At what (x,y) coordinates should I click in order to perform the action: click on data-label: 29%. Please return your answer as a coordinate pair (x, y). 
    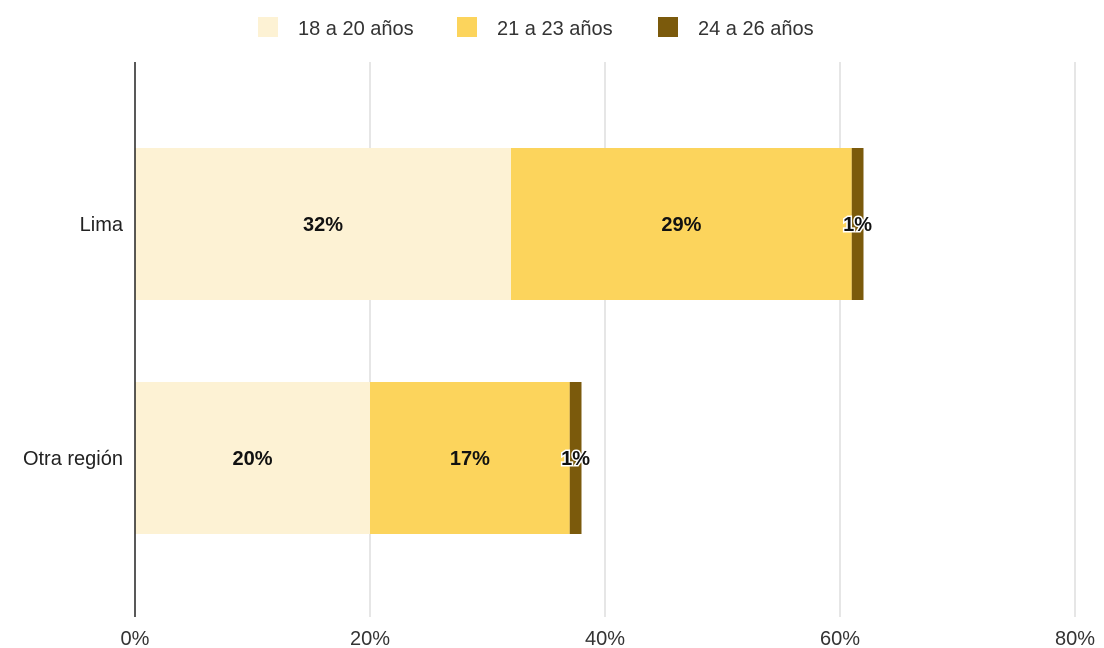
    Looking at the image, I should click on (681, 225).